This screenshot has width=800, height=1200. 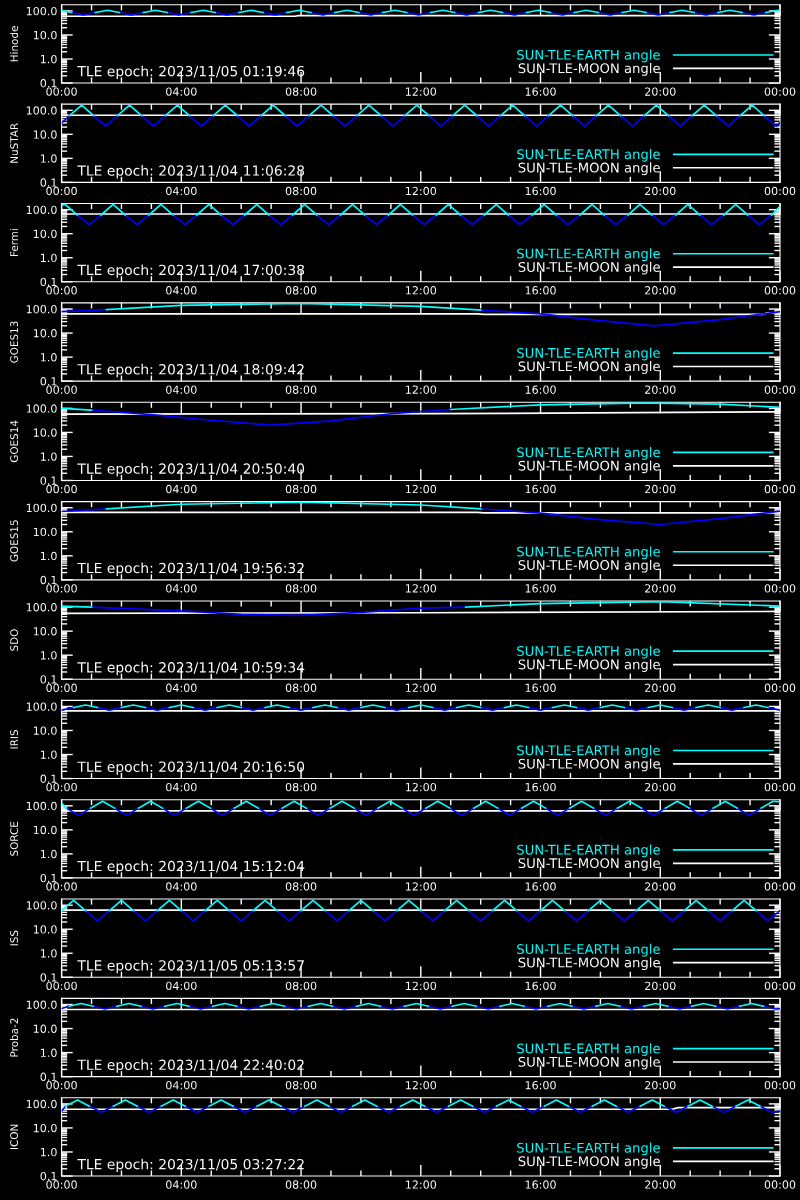 I want to click on y-axis-title: IRIS, so click(x=14, y=739).